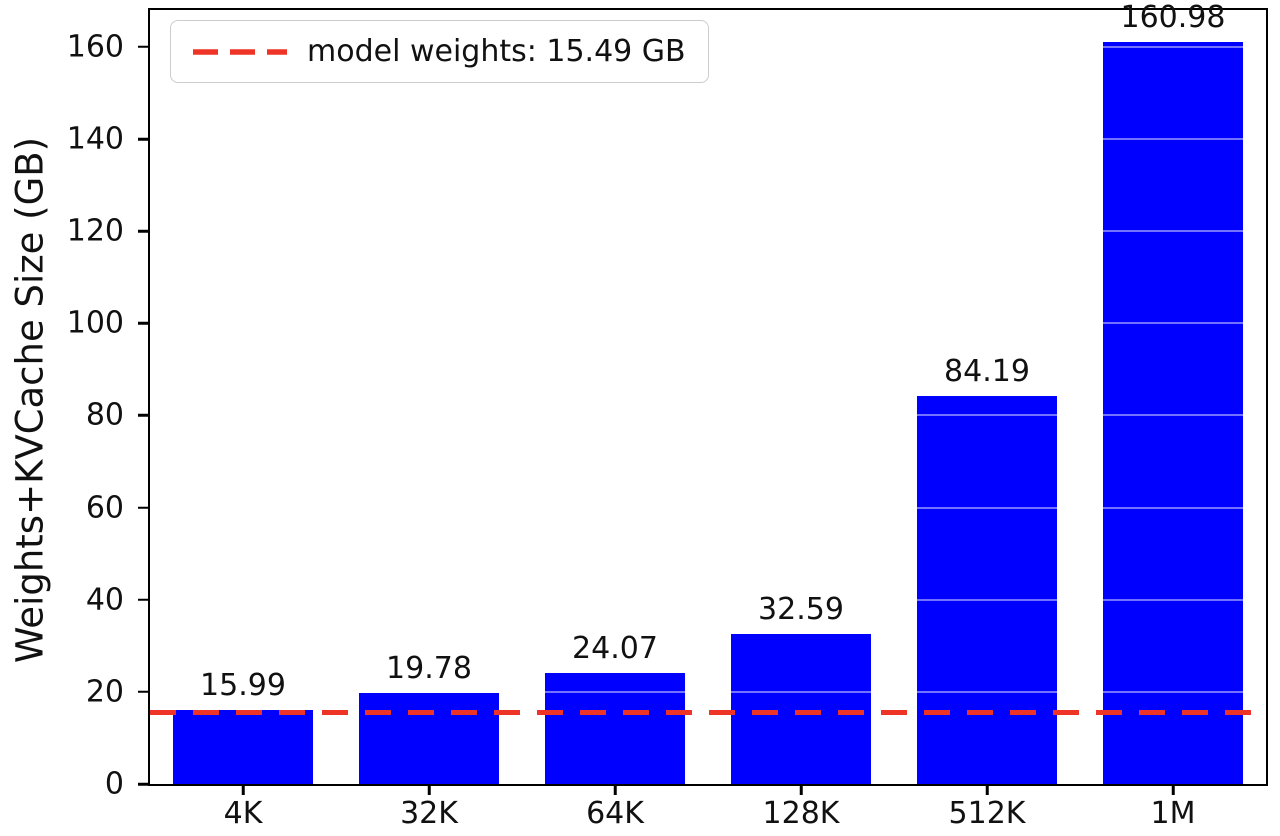  I want to click on y-tick-label: 160, so click(95, 47).